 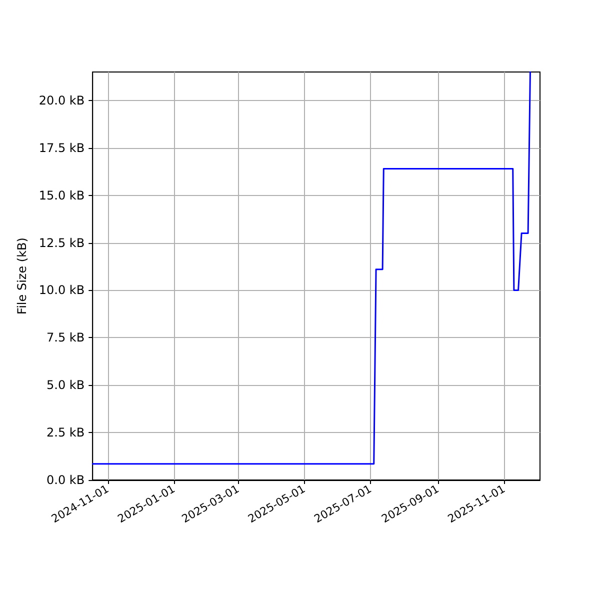 I want to click on y-tick-label: 2.5 kB, so click(x=65, y=433).